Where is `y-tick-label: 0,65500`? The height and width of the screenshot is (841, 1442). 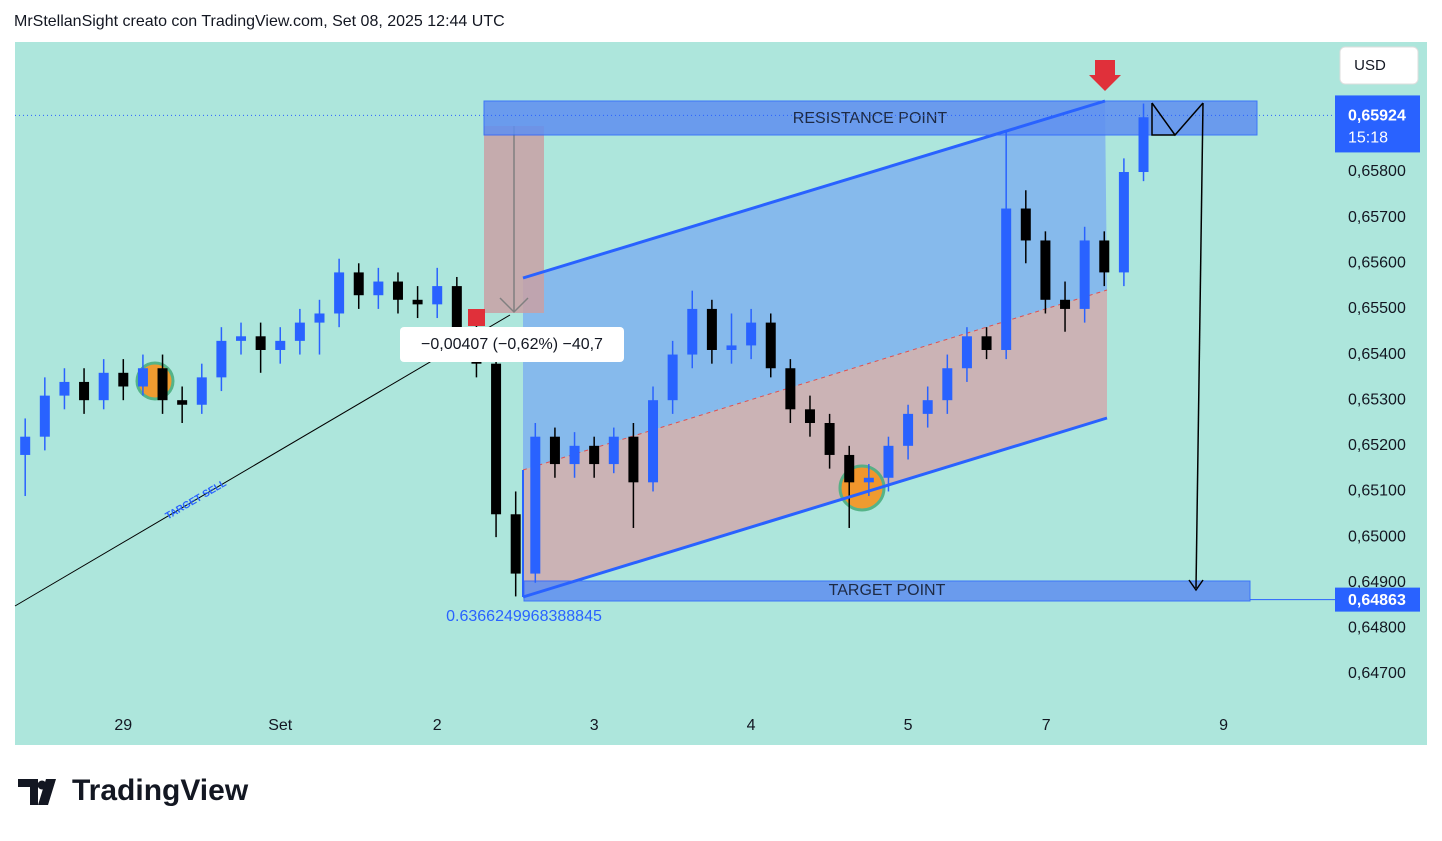
y-tick-label: 0,65500 is located at coordinates (1377, 308).